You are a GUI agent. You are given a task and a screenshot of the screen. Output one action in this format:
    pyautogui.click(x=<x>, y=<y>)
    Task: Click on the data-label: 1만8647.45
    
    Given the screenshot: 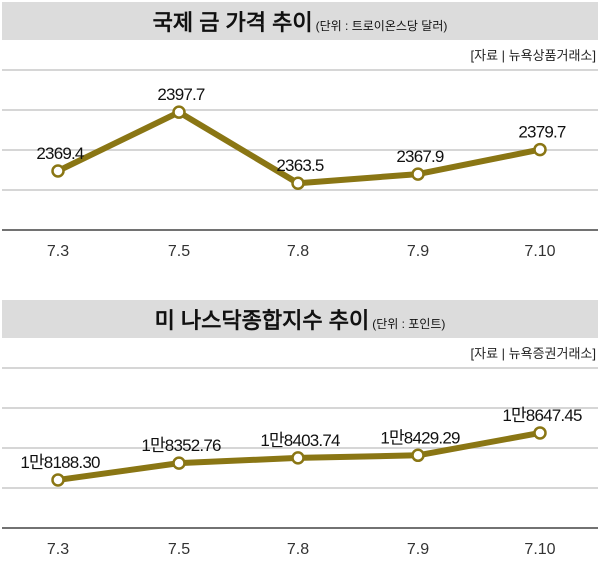 What is the action you would take?
    pyautogui.click(x=542, y=415)
    